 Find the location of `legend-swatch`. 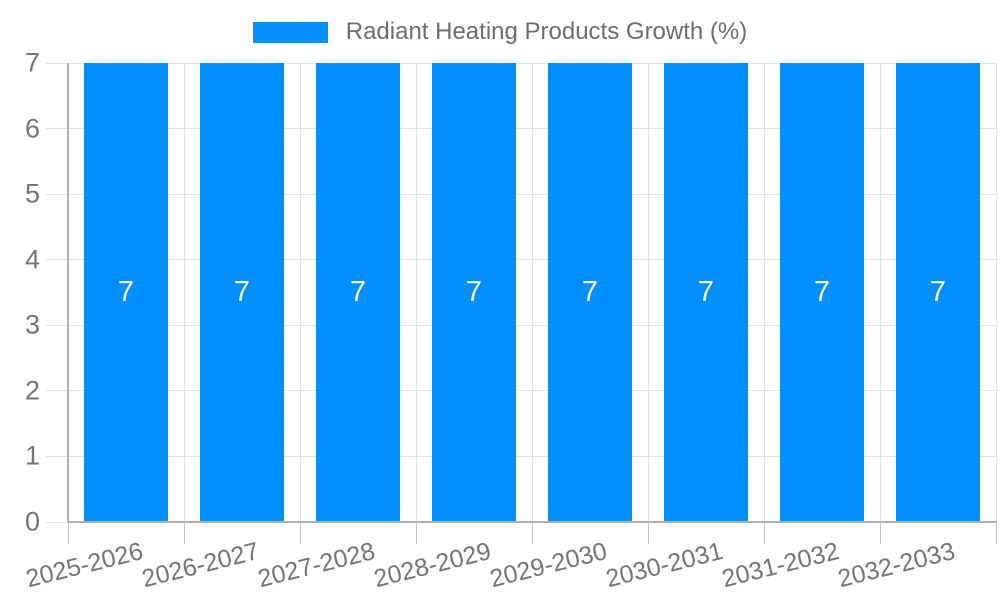

legend-swatch is located at coordinates (290, 32).